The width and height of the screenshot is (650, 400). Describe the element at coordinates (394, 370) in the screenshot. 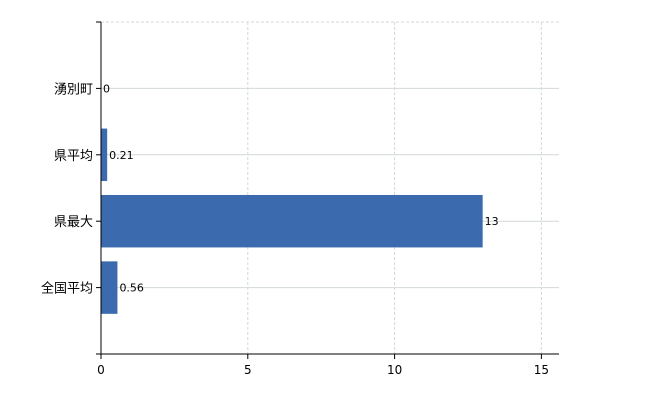

I see `x-tick-label: 10` at that location.